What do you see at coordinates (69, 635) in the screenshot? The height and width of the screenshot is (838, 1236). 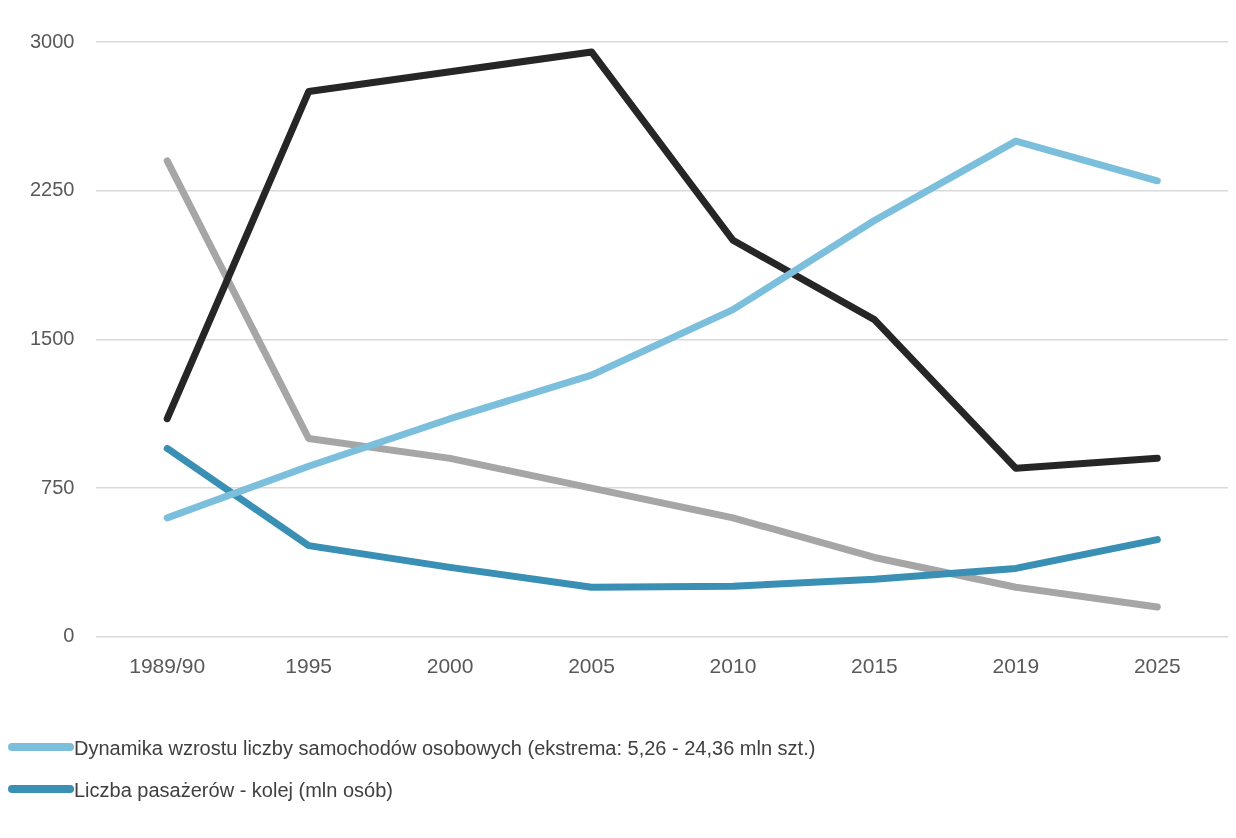 I see `y-tick-label: 0` at bounding box center [69, 635].